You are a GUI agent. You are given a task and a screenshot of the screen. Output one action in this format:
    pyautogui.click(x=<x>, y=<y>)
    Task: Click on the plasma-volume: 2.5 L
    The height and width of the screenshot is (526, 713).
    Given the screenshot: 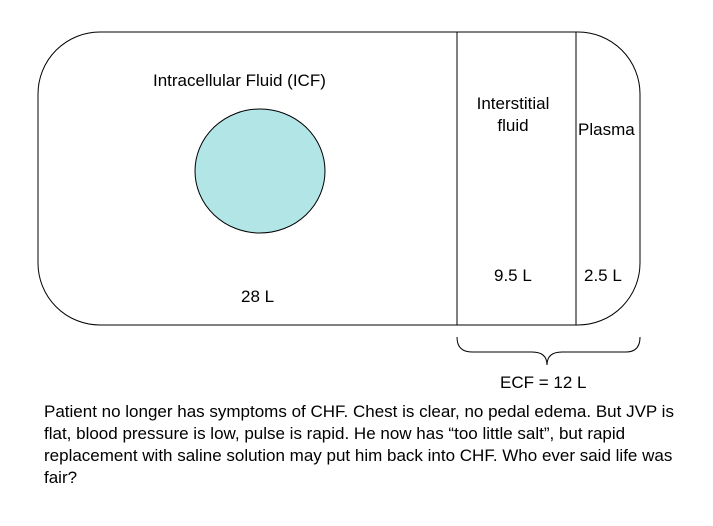 What is the action you would take?
    pyautogui.click(x=603, y=275)
    